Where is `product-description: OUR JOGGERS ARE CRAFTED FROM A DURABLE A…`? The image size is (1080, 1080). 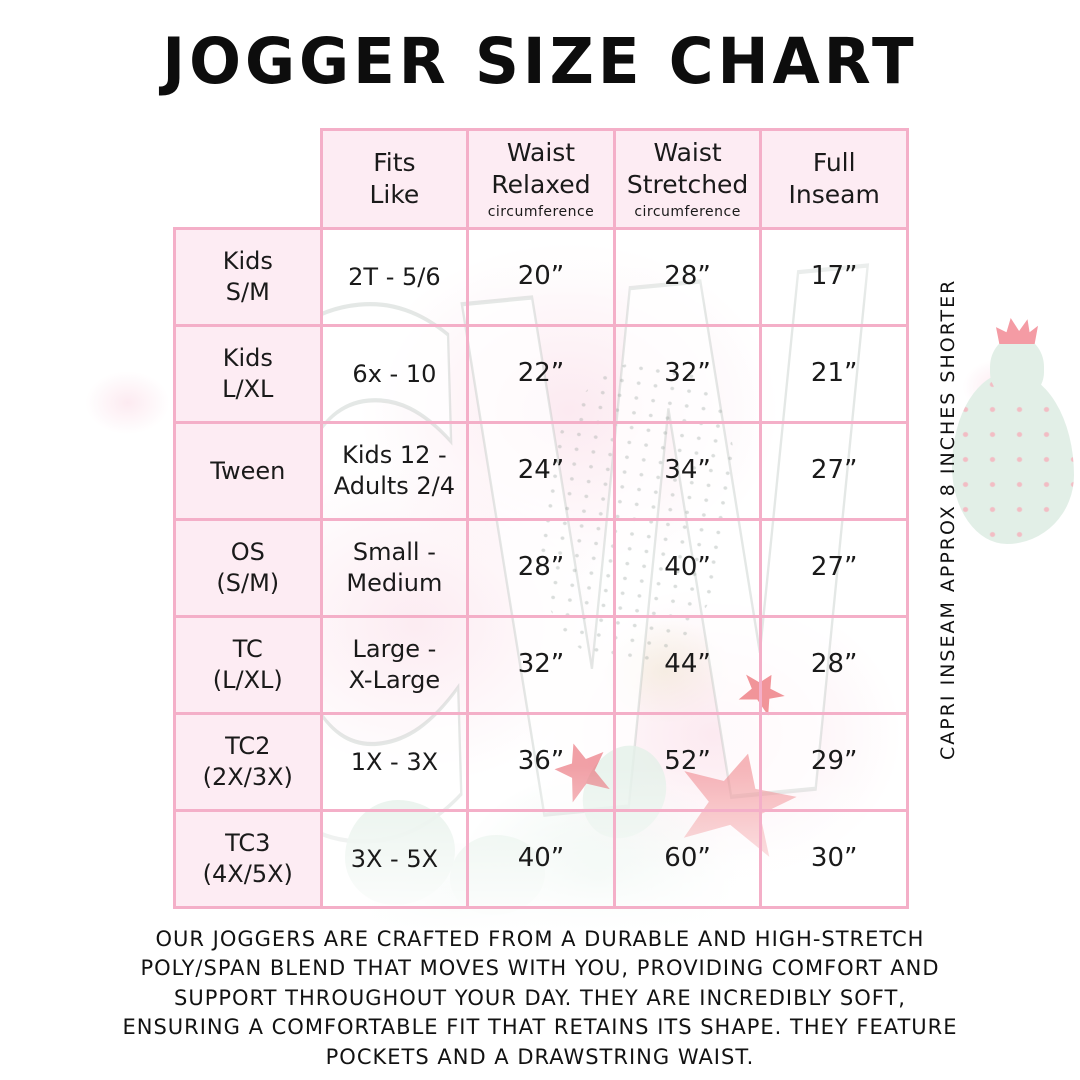 product-description: OUR JOGGERS ARE CRAFTED FROM A DURABLE A… is located at coordinates (540, 998).